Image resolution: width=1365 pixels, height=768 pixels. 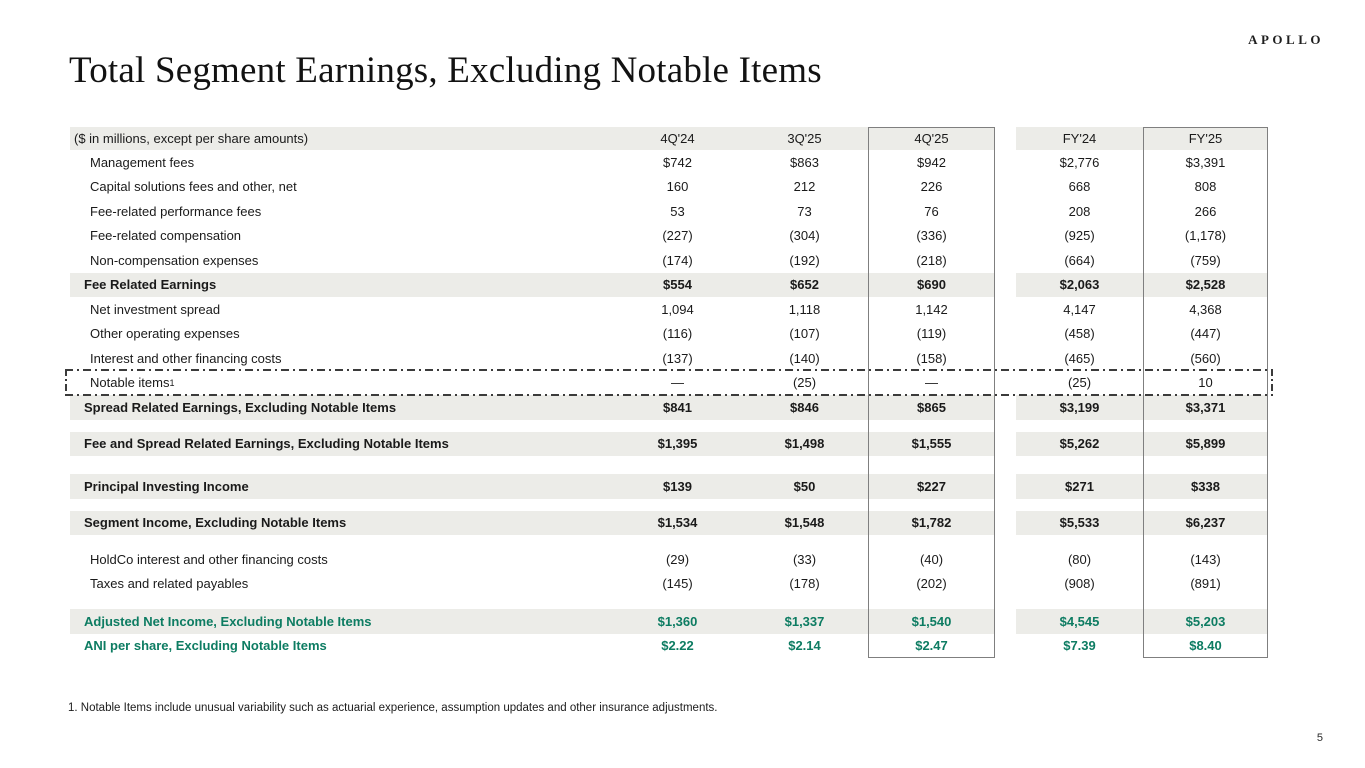 I want to click on row-label: ANI per share, Excluding Notable Items, so click(x=205, y=646).